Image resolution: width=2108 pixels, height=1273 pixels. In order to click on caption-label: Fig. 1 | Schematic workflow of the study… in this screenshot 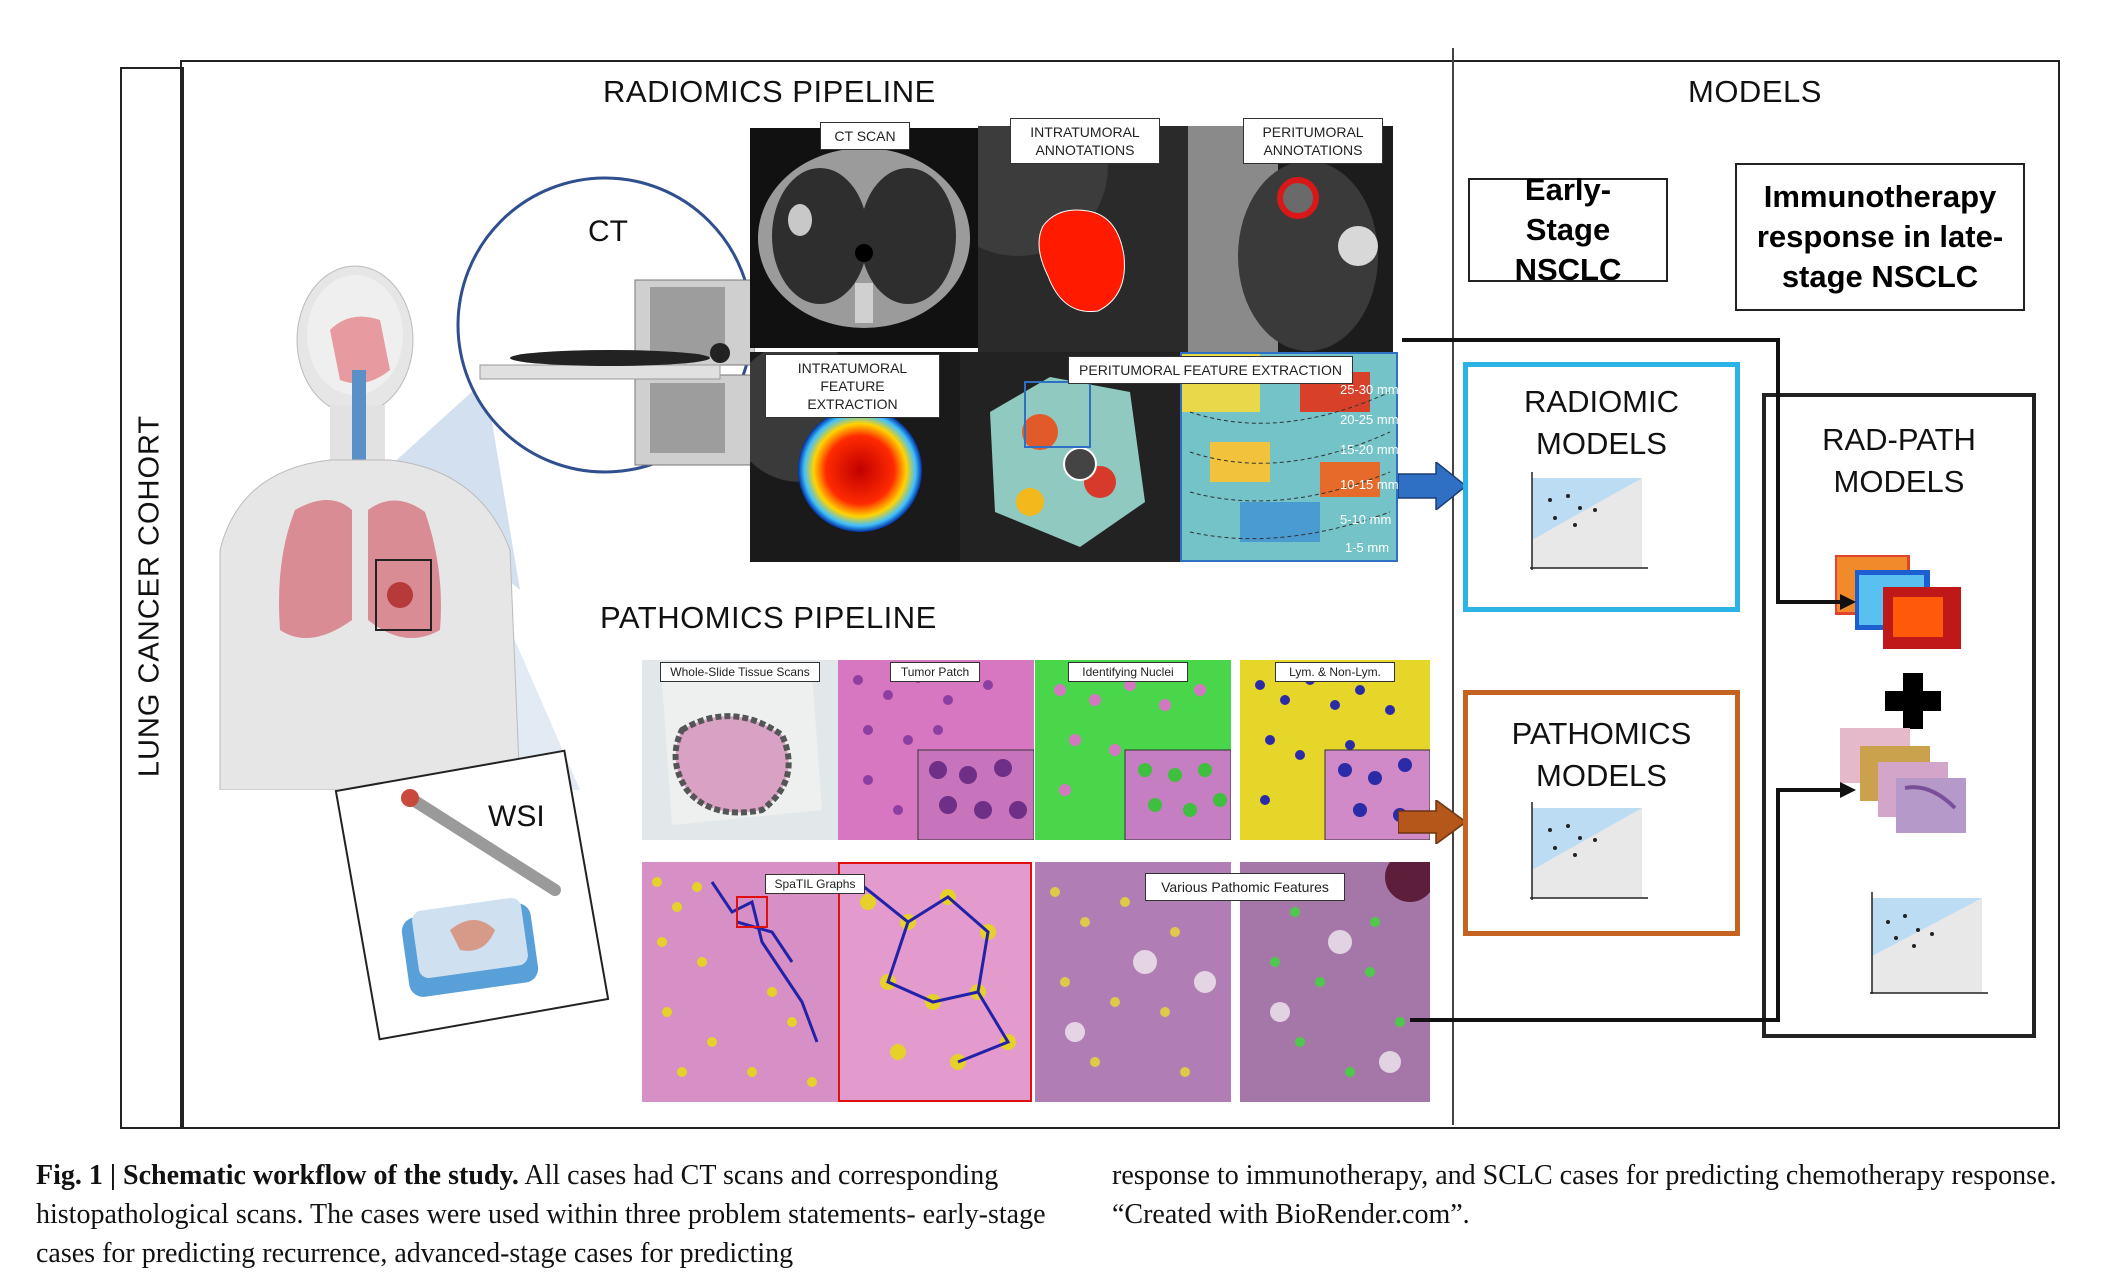, I will do `click(277, 1175)`.